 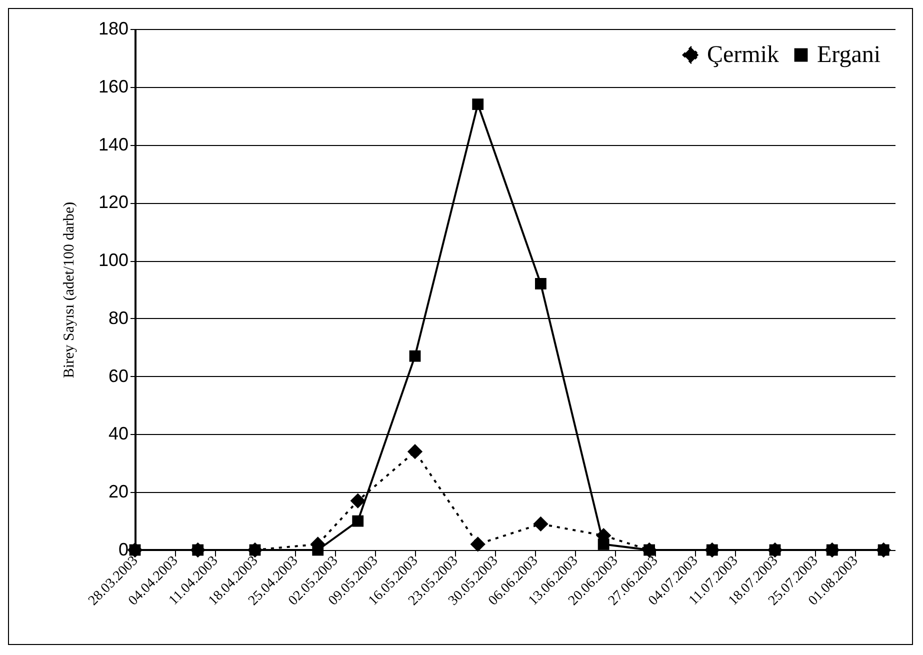 What do you see at coordinates (113, 144) in the screenshot?
I see `y-tick-label: 140` at bounding box center [113, 144].